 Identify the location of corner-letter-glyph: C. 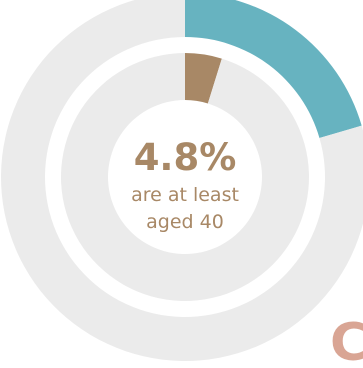
(346, 340).